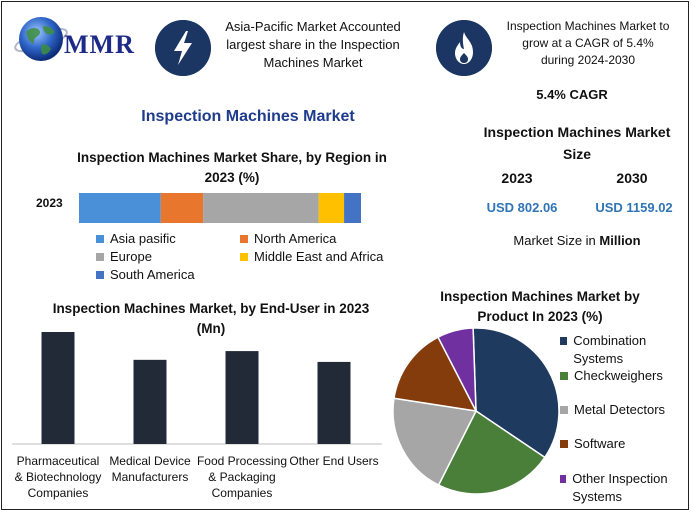  I want to click on region-legend-label: Europe, so click(131, 256).